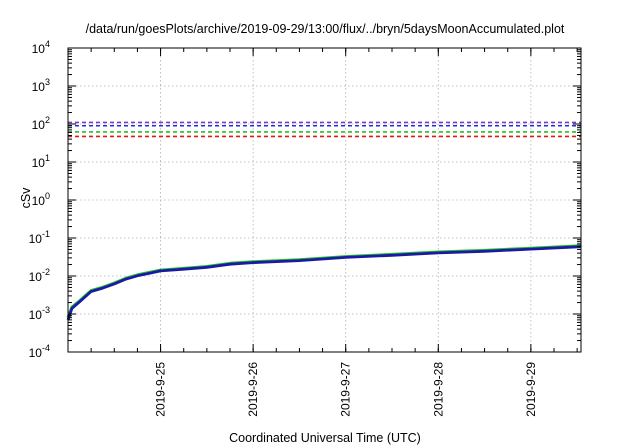  Describe the element at coordinates (325, 438) in the screenshot. I see `x-axis-label: Coordinated Universal Time (UTC)` at that location.